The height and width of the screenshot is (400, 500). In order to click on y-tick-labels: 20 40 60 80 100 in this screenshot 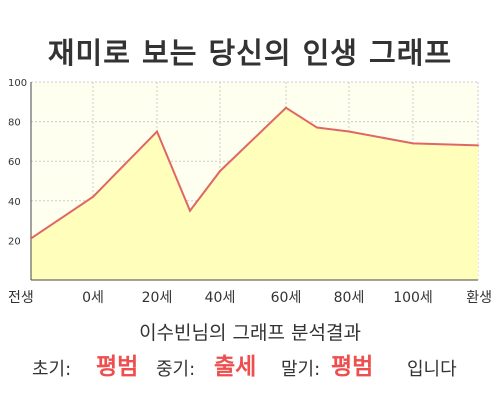, I will do `click(17, 162)`.